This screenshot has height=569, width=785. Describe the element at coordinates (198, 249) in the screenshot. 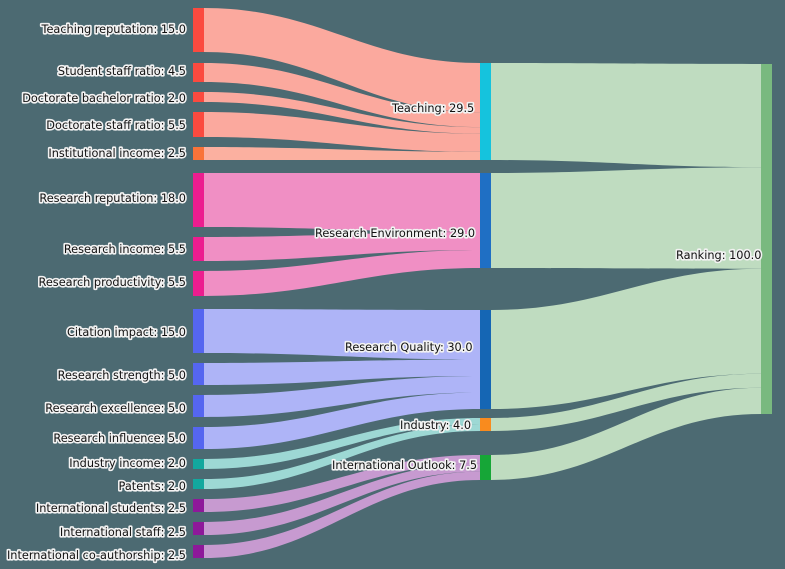

I see `sankey-node-research_income` at that location.